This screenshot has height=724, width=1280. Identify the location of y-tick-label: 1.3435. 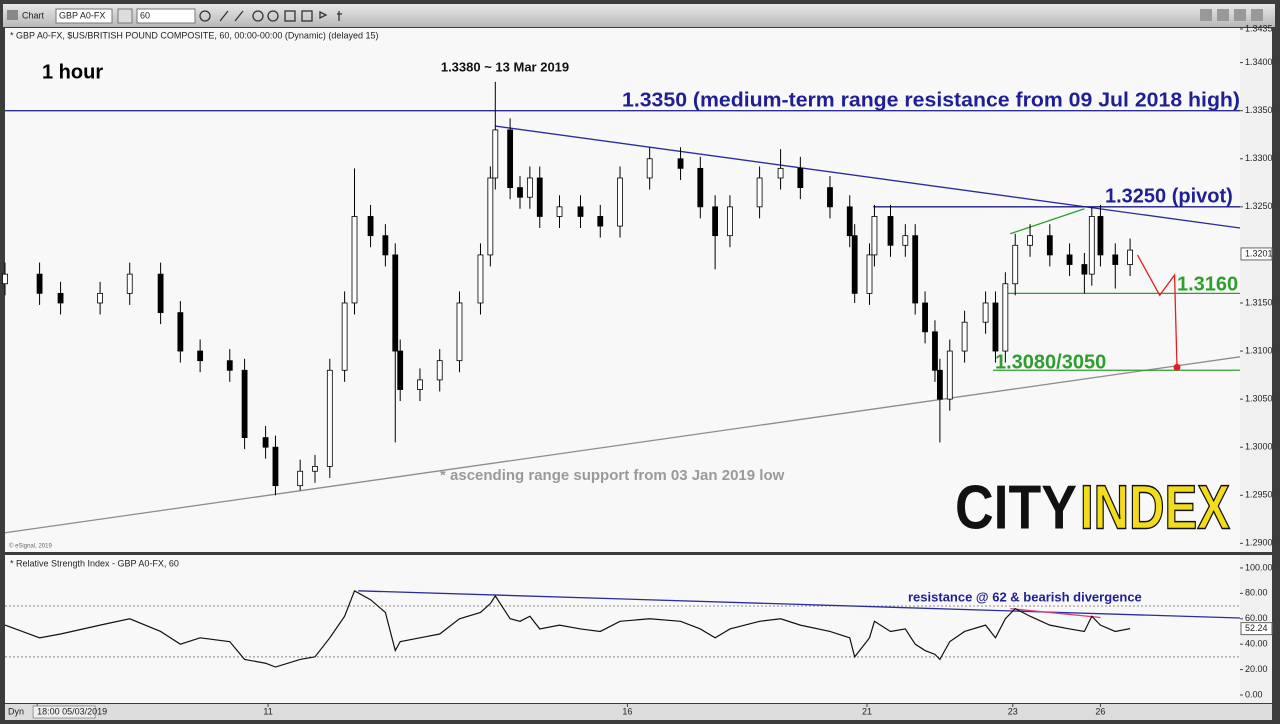
(1259, 28).